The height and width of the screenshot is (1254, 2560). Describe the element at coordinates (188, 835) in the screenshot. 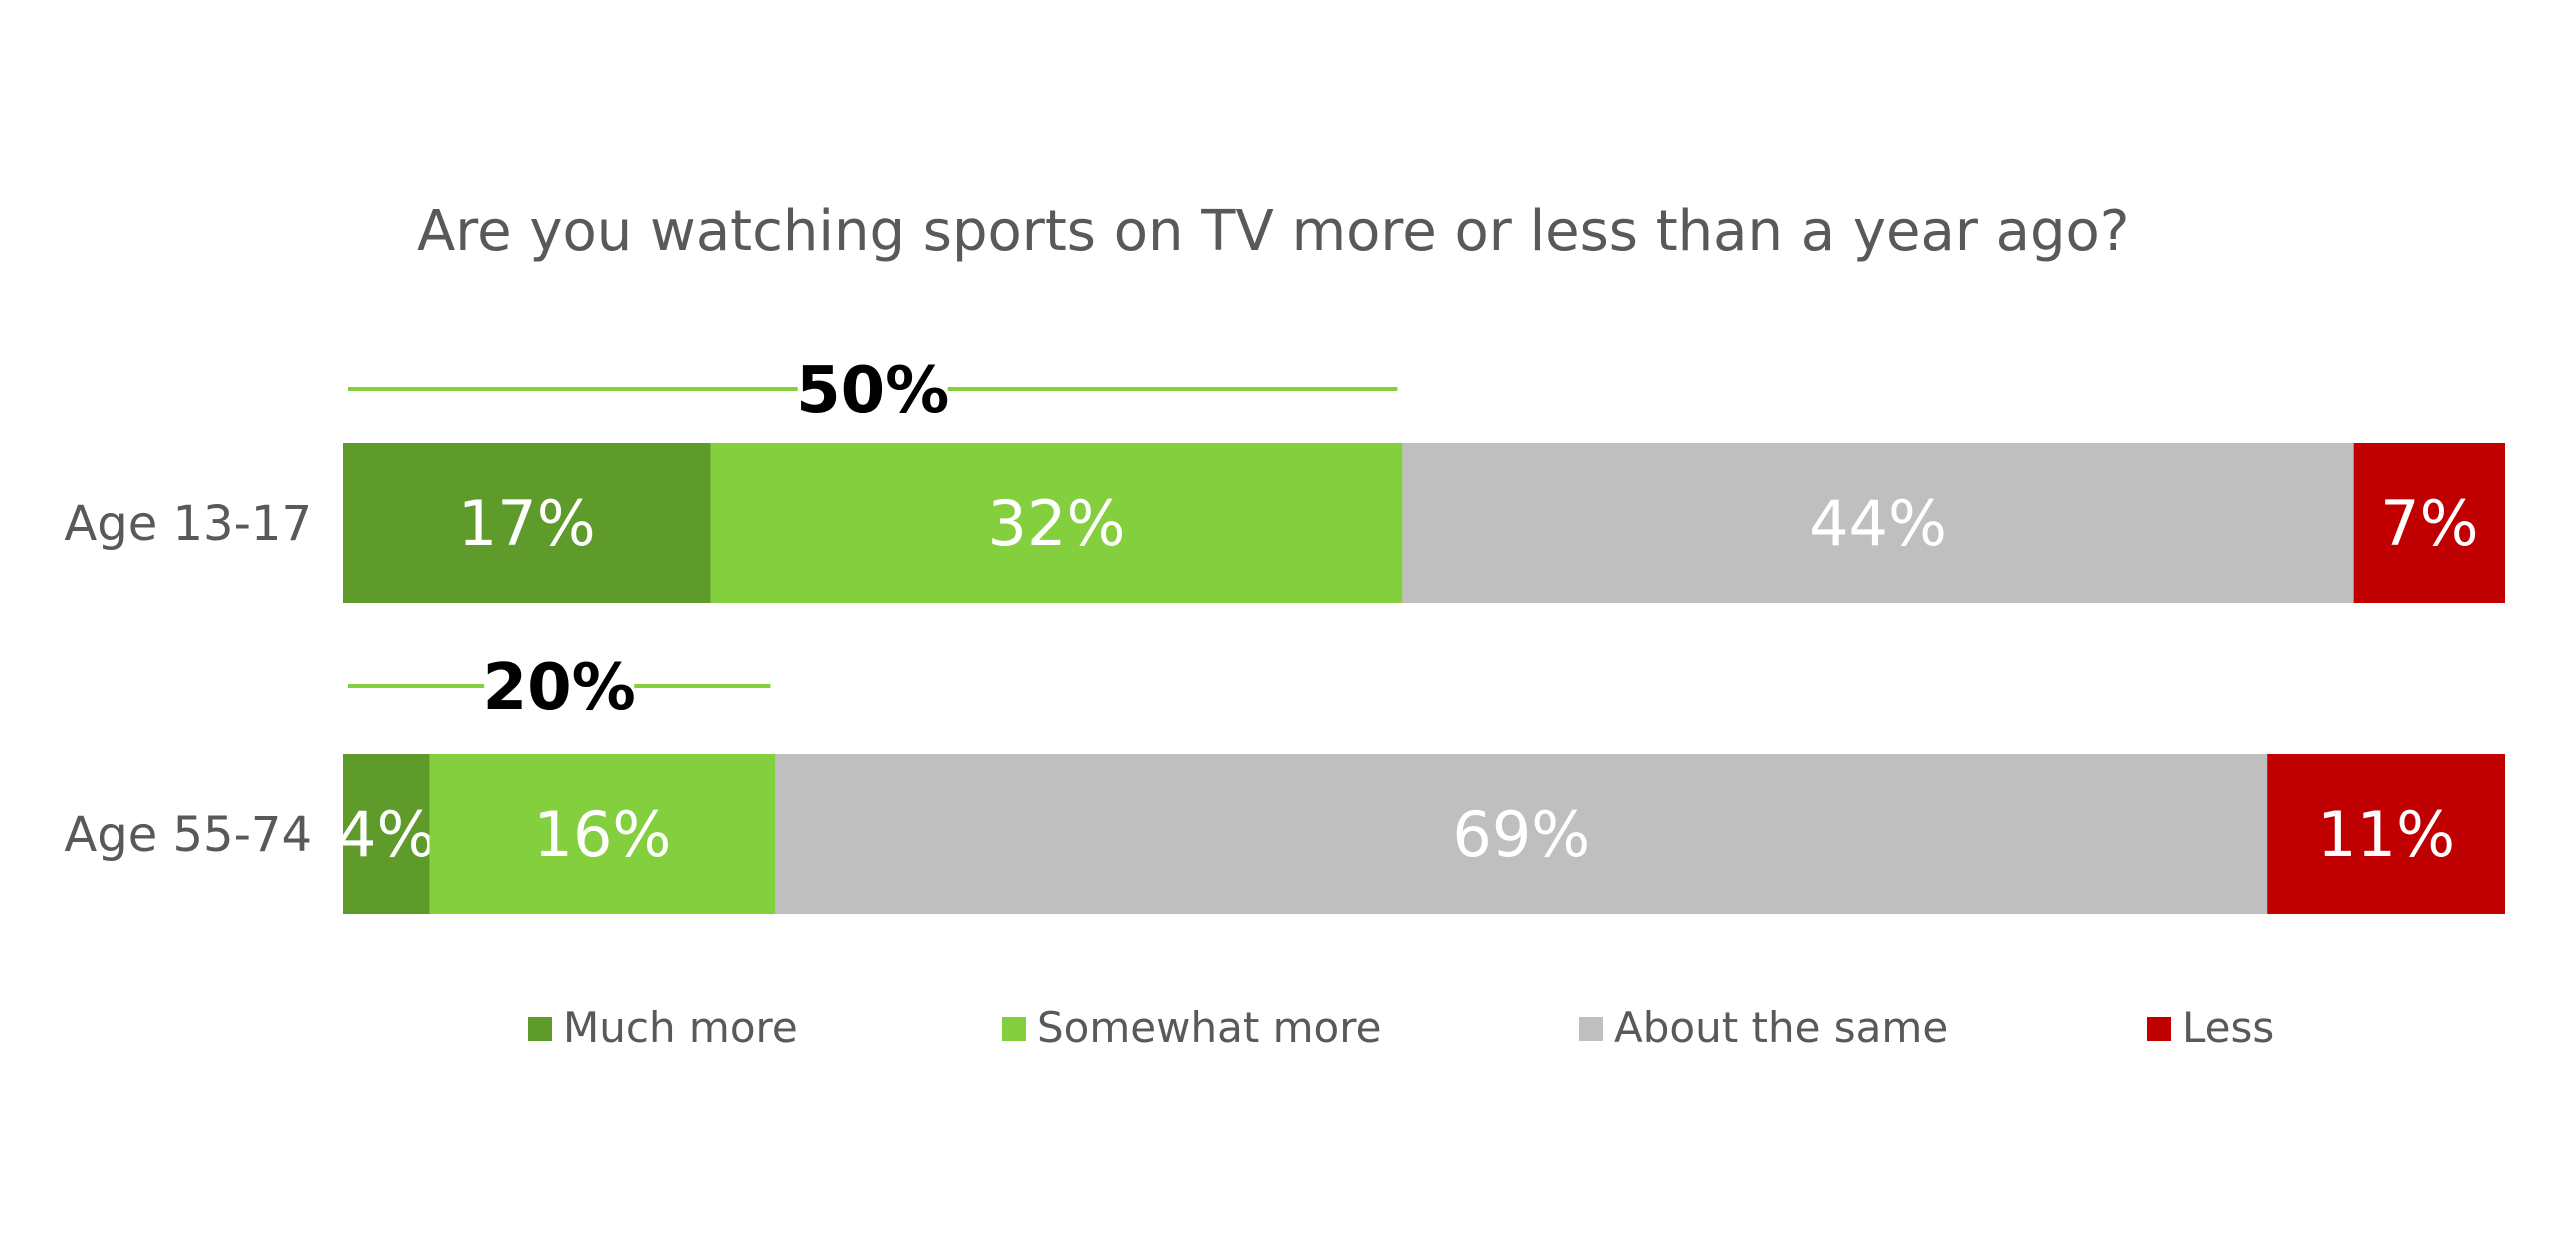

I see `category-label: Age 55-74` at that location.